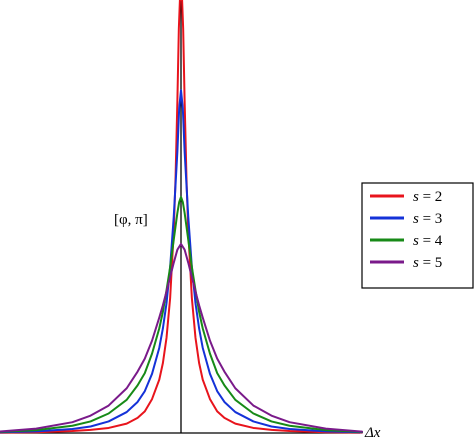  I want to click on legend-box, so click(417, 235).